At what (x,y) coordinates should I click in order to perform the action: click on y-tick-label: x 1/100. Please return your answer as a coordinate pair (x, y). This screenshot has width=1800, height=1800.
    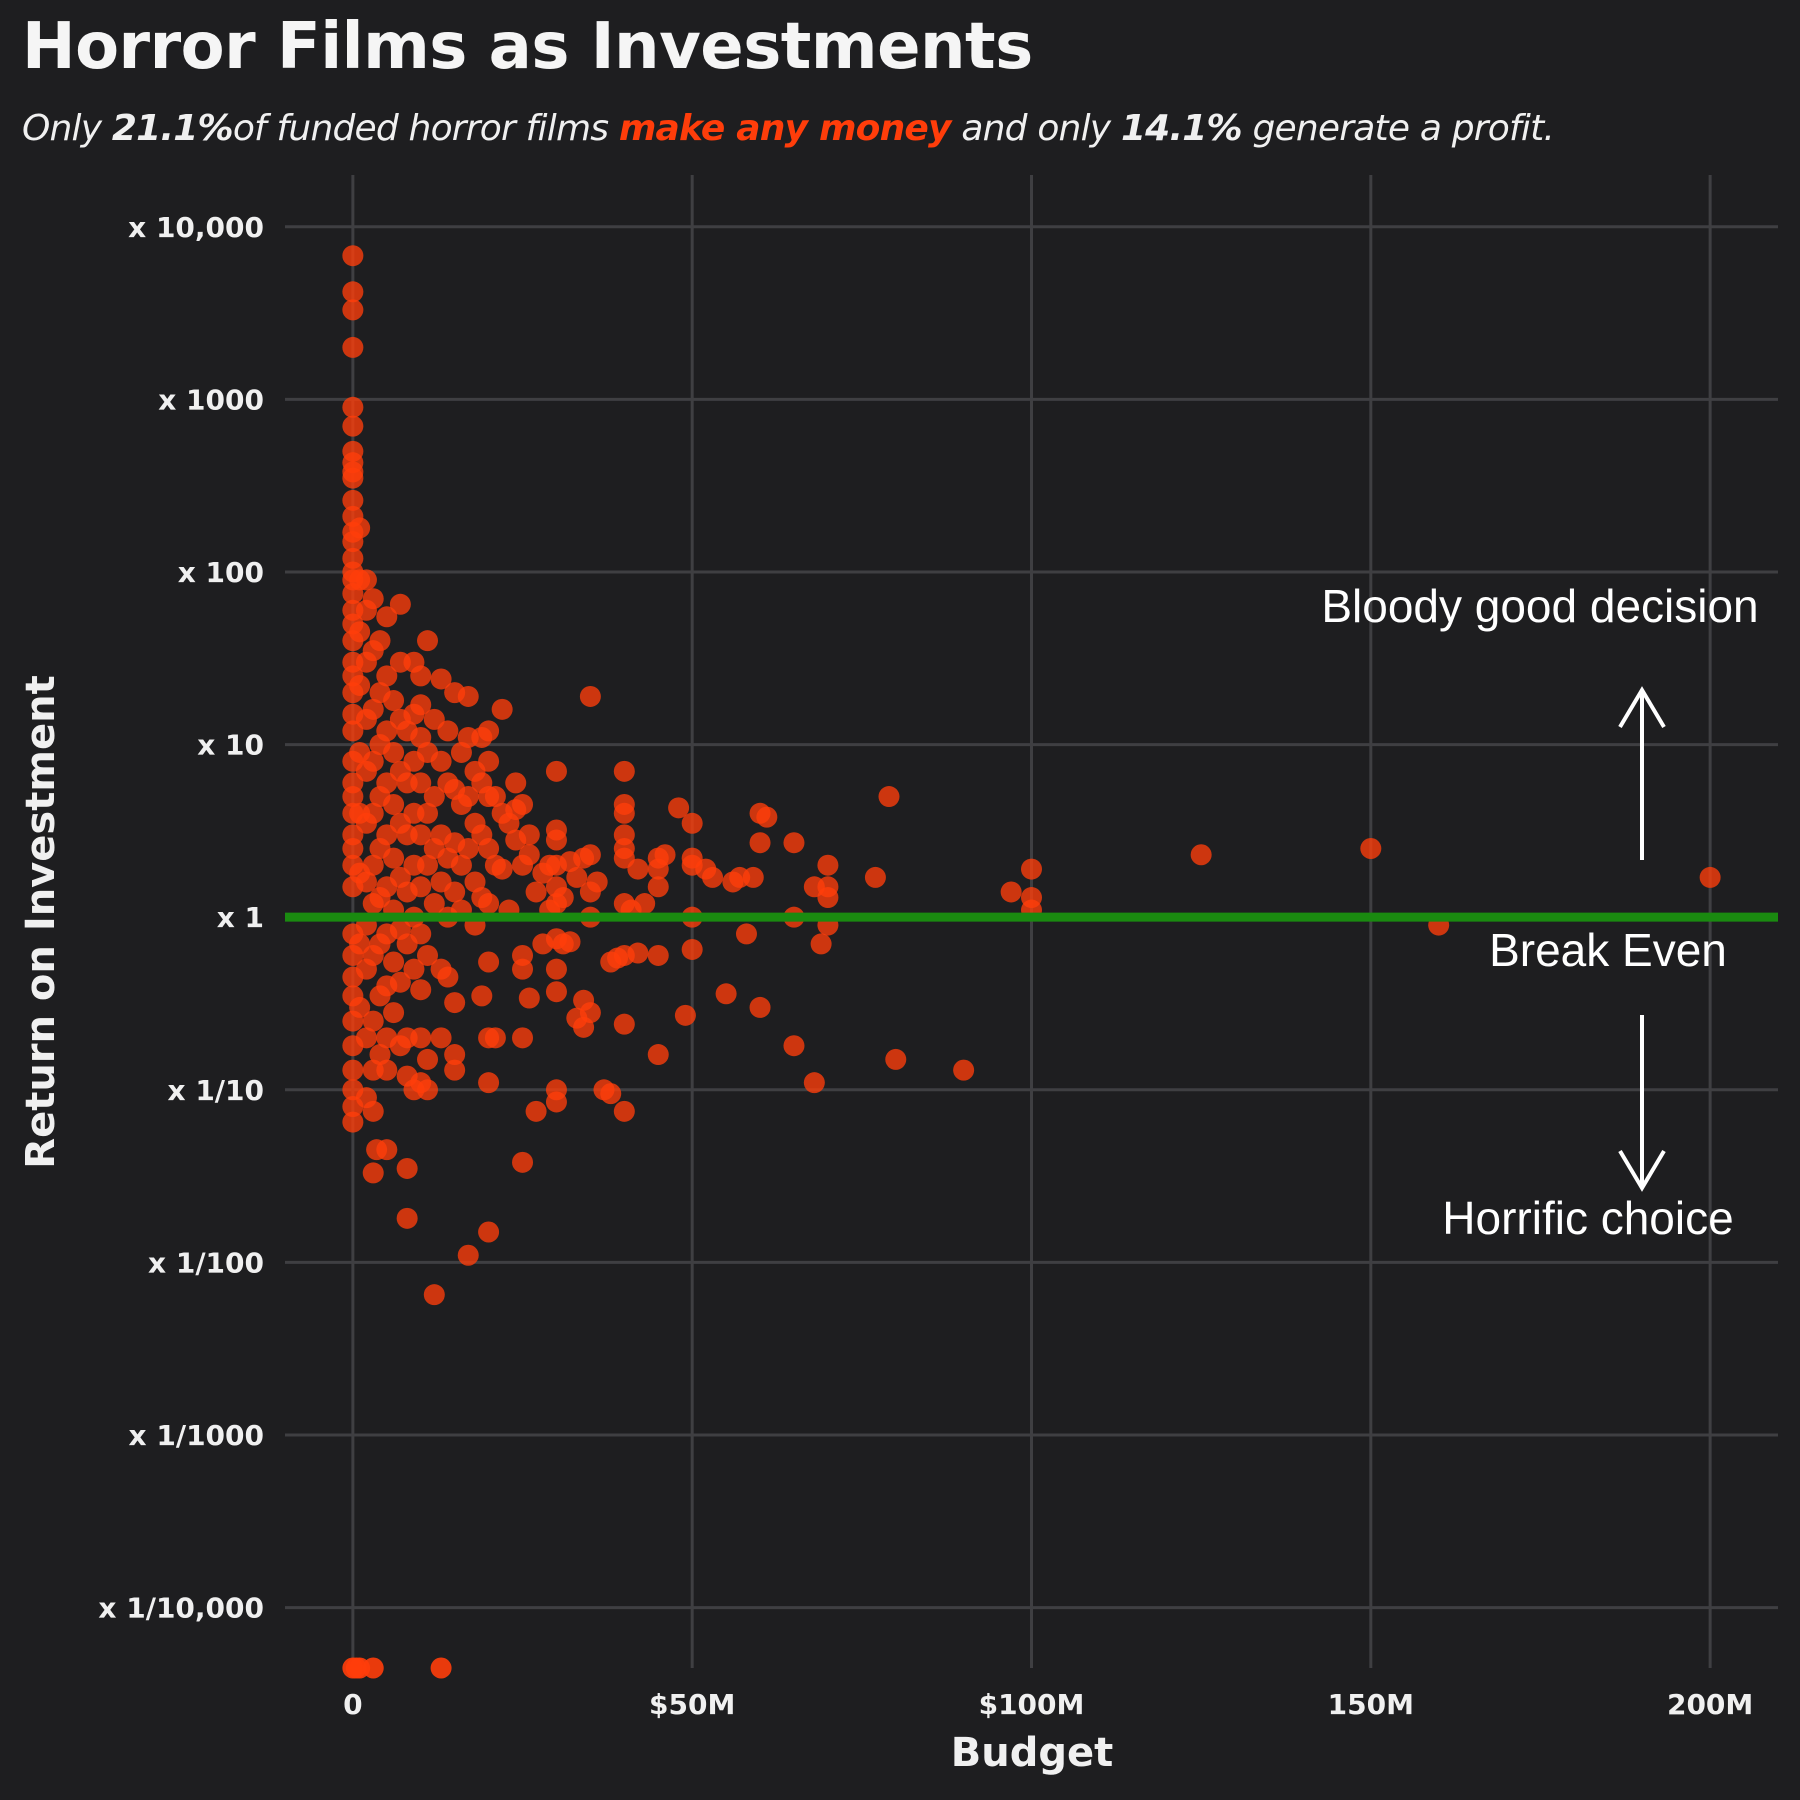
    Looking at the image, I should click on (206, 1262).